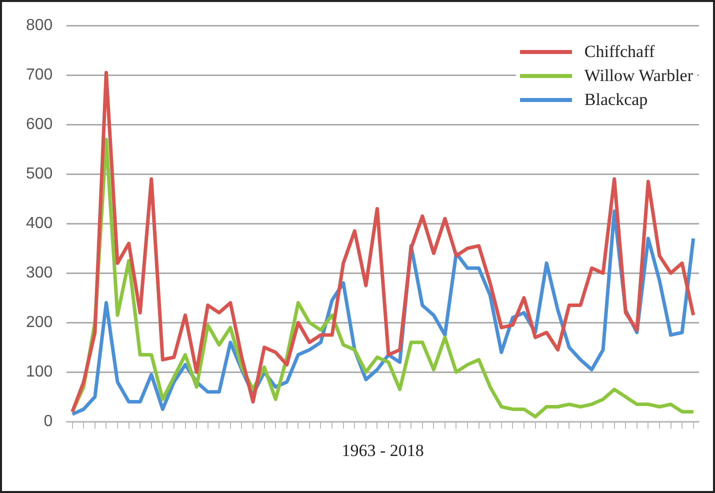 This screenshot has width=715, height=493. I want to click on y-tick-label: 100, so click(39, 372).